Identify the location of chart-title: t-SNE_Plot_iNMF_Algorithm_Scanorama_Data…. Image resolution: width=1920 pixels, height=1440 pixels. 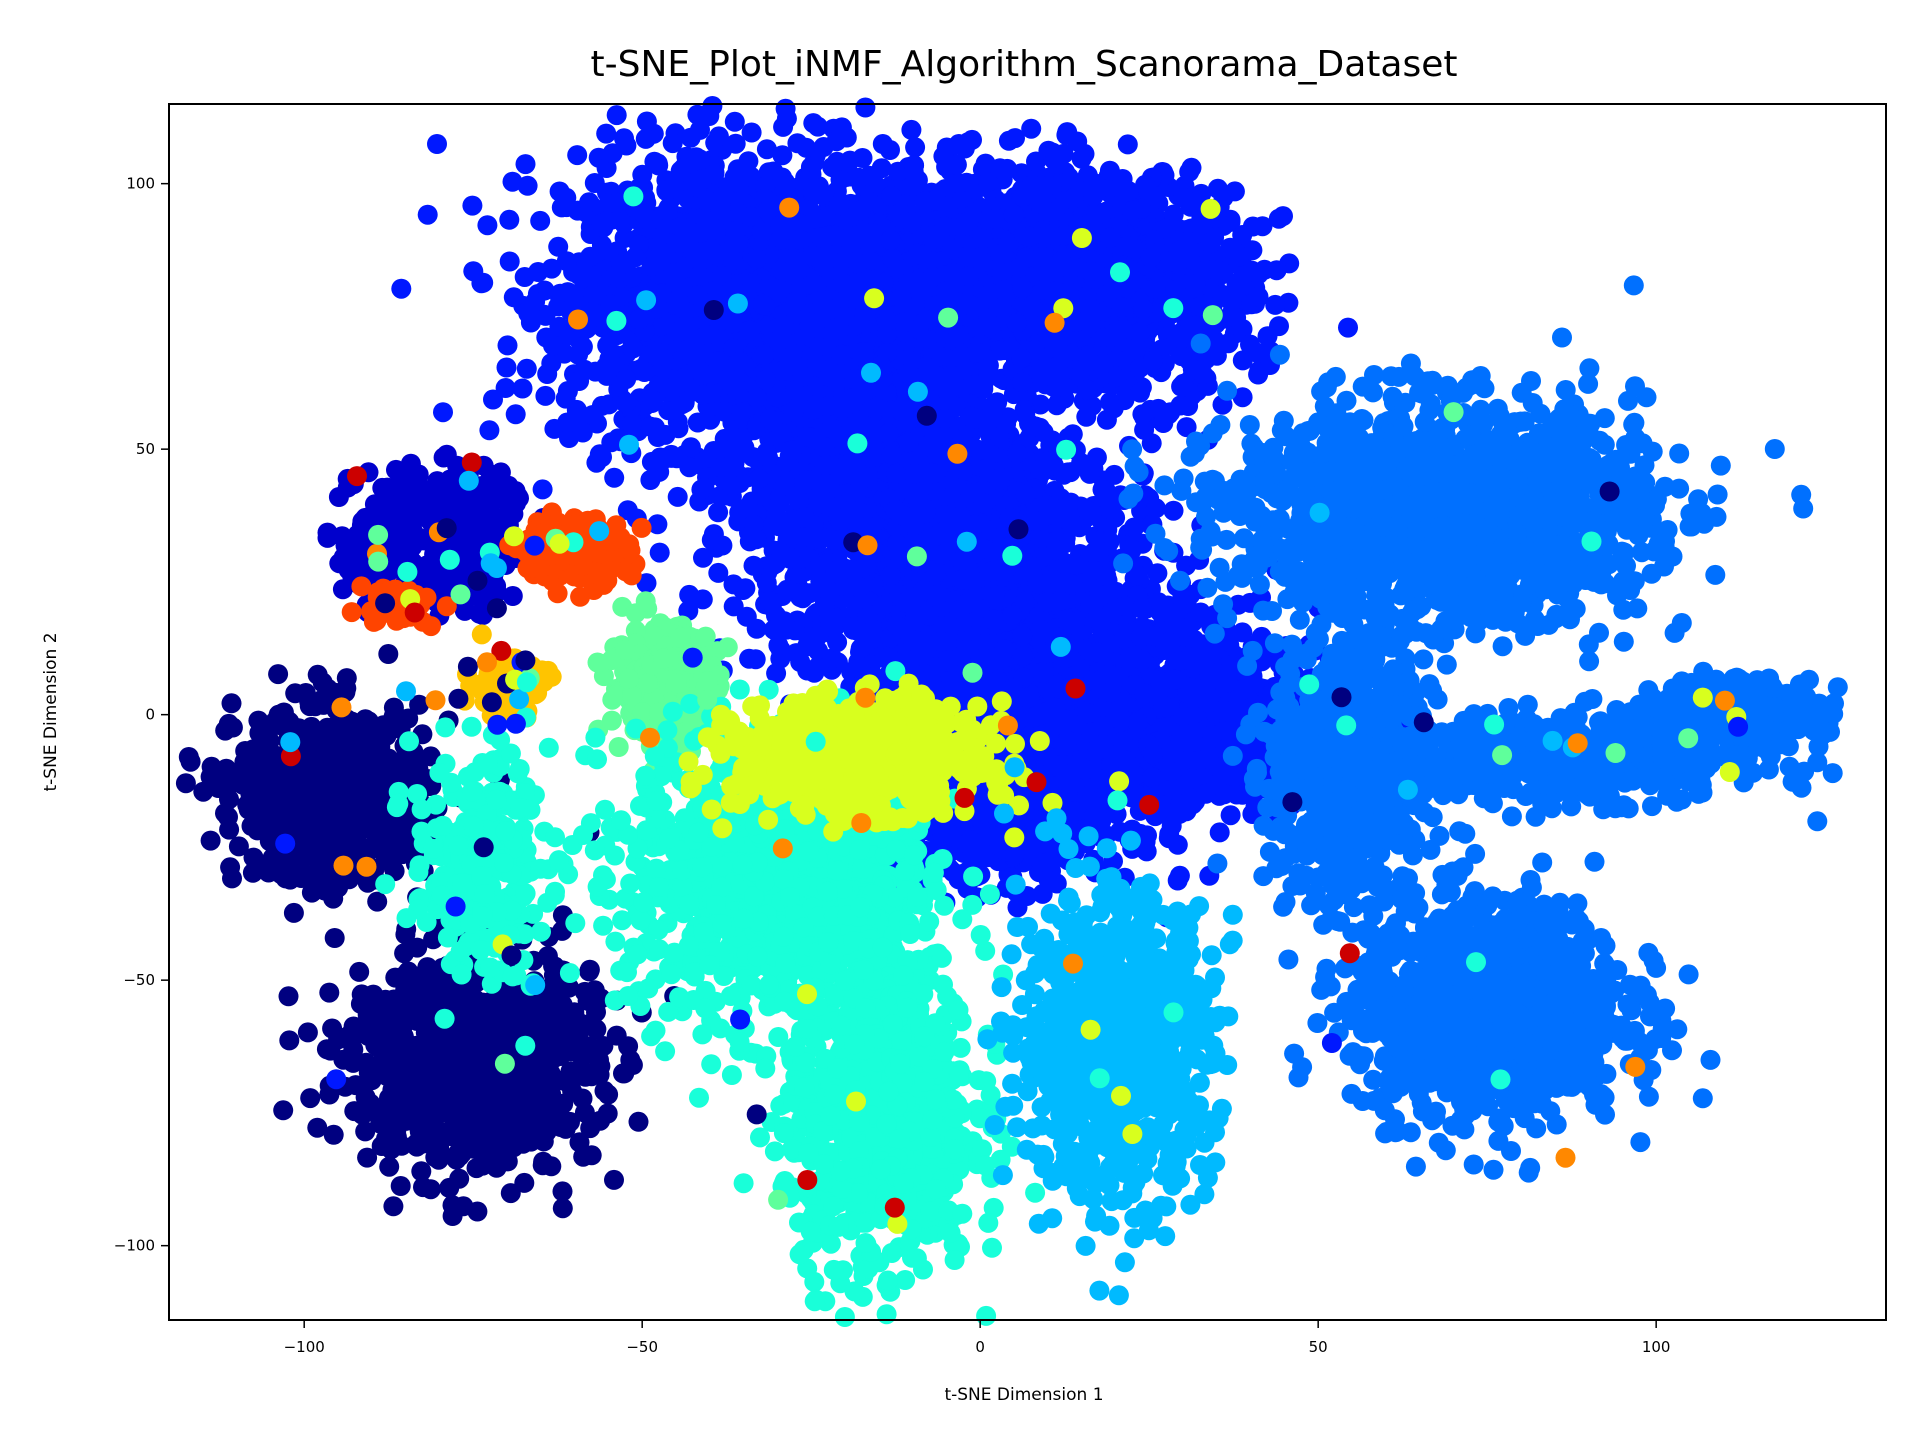
(1023, 64).